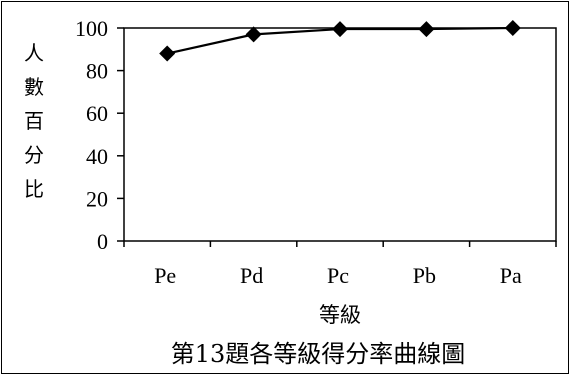 The width and height of the screenshot is (572, 377). I want to click on x-tick-label: Pd, so click(251, 275).